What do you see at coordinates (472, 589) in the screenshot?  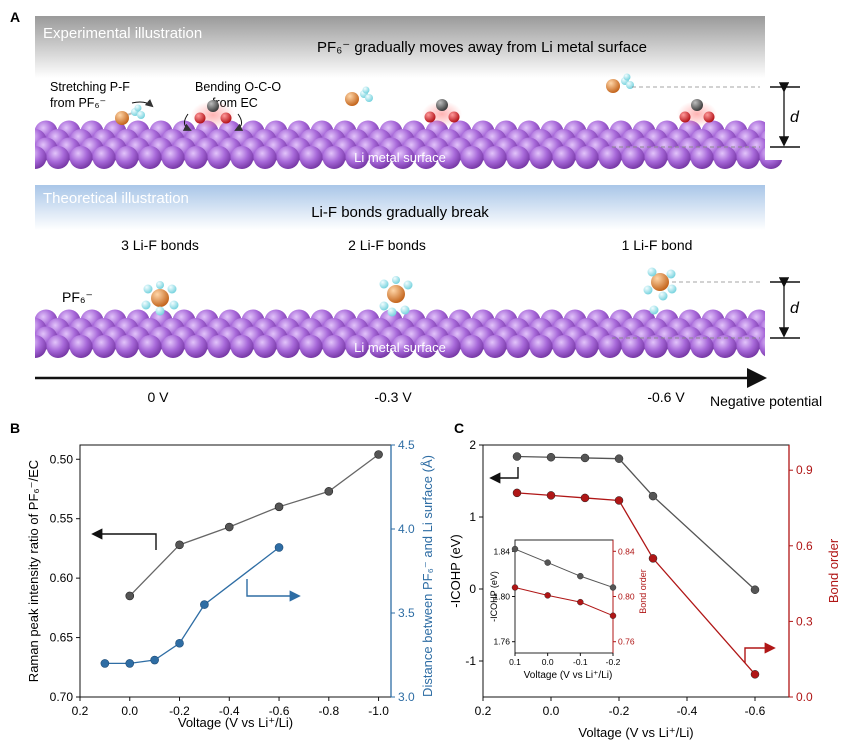 I see `y-left-tick-label: 0` at bounding box center [472, 589].